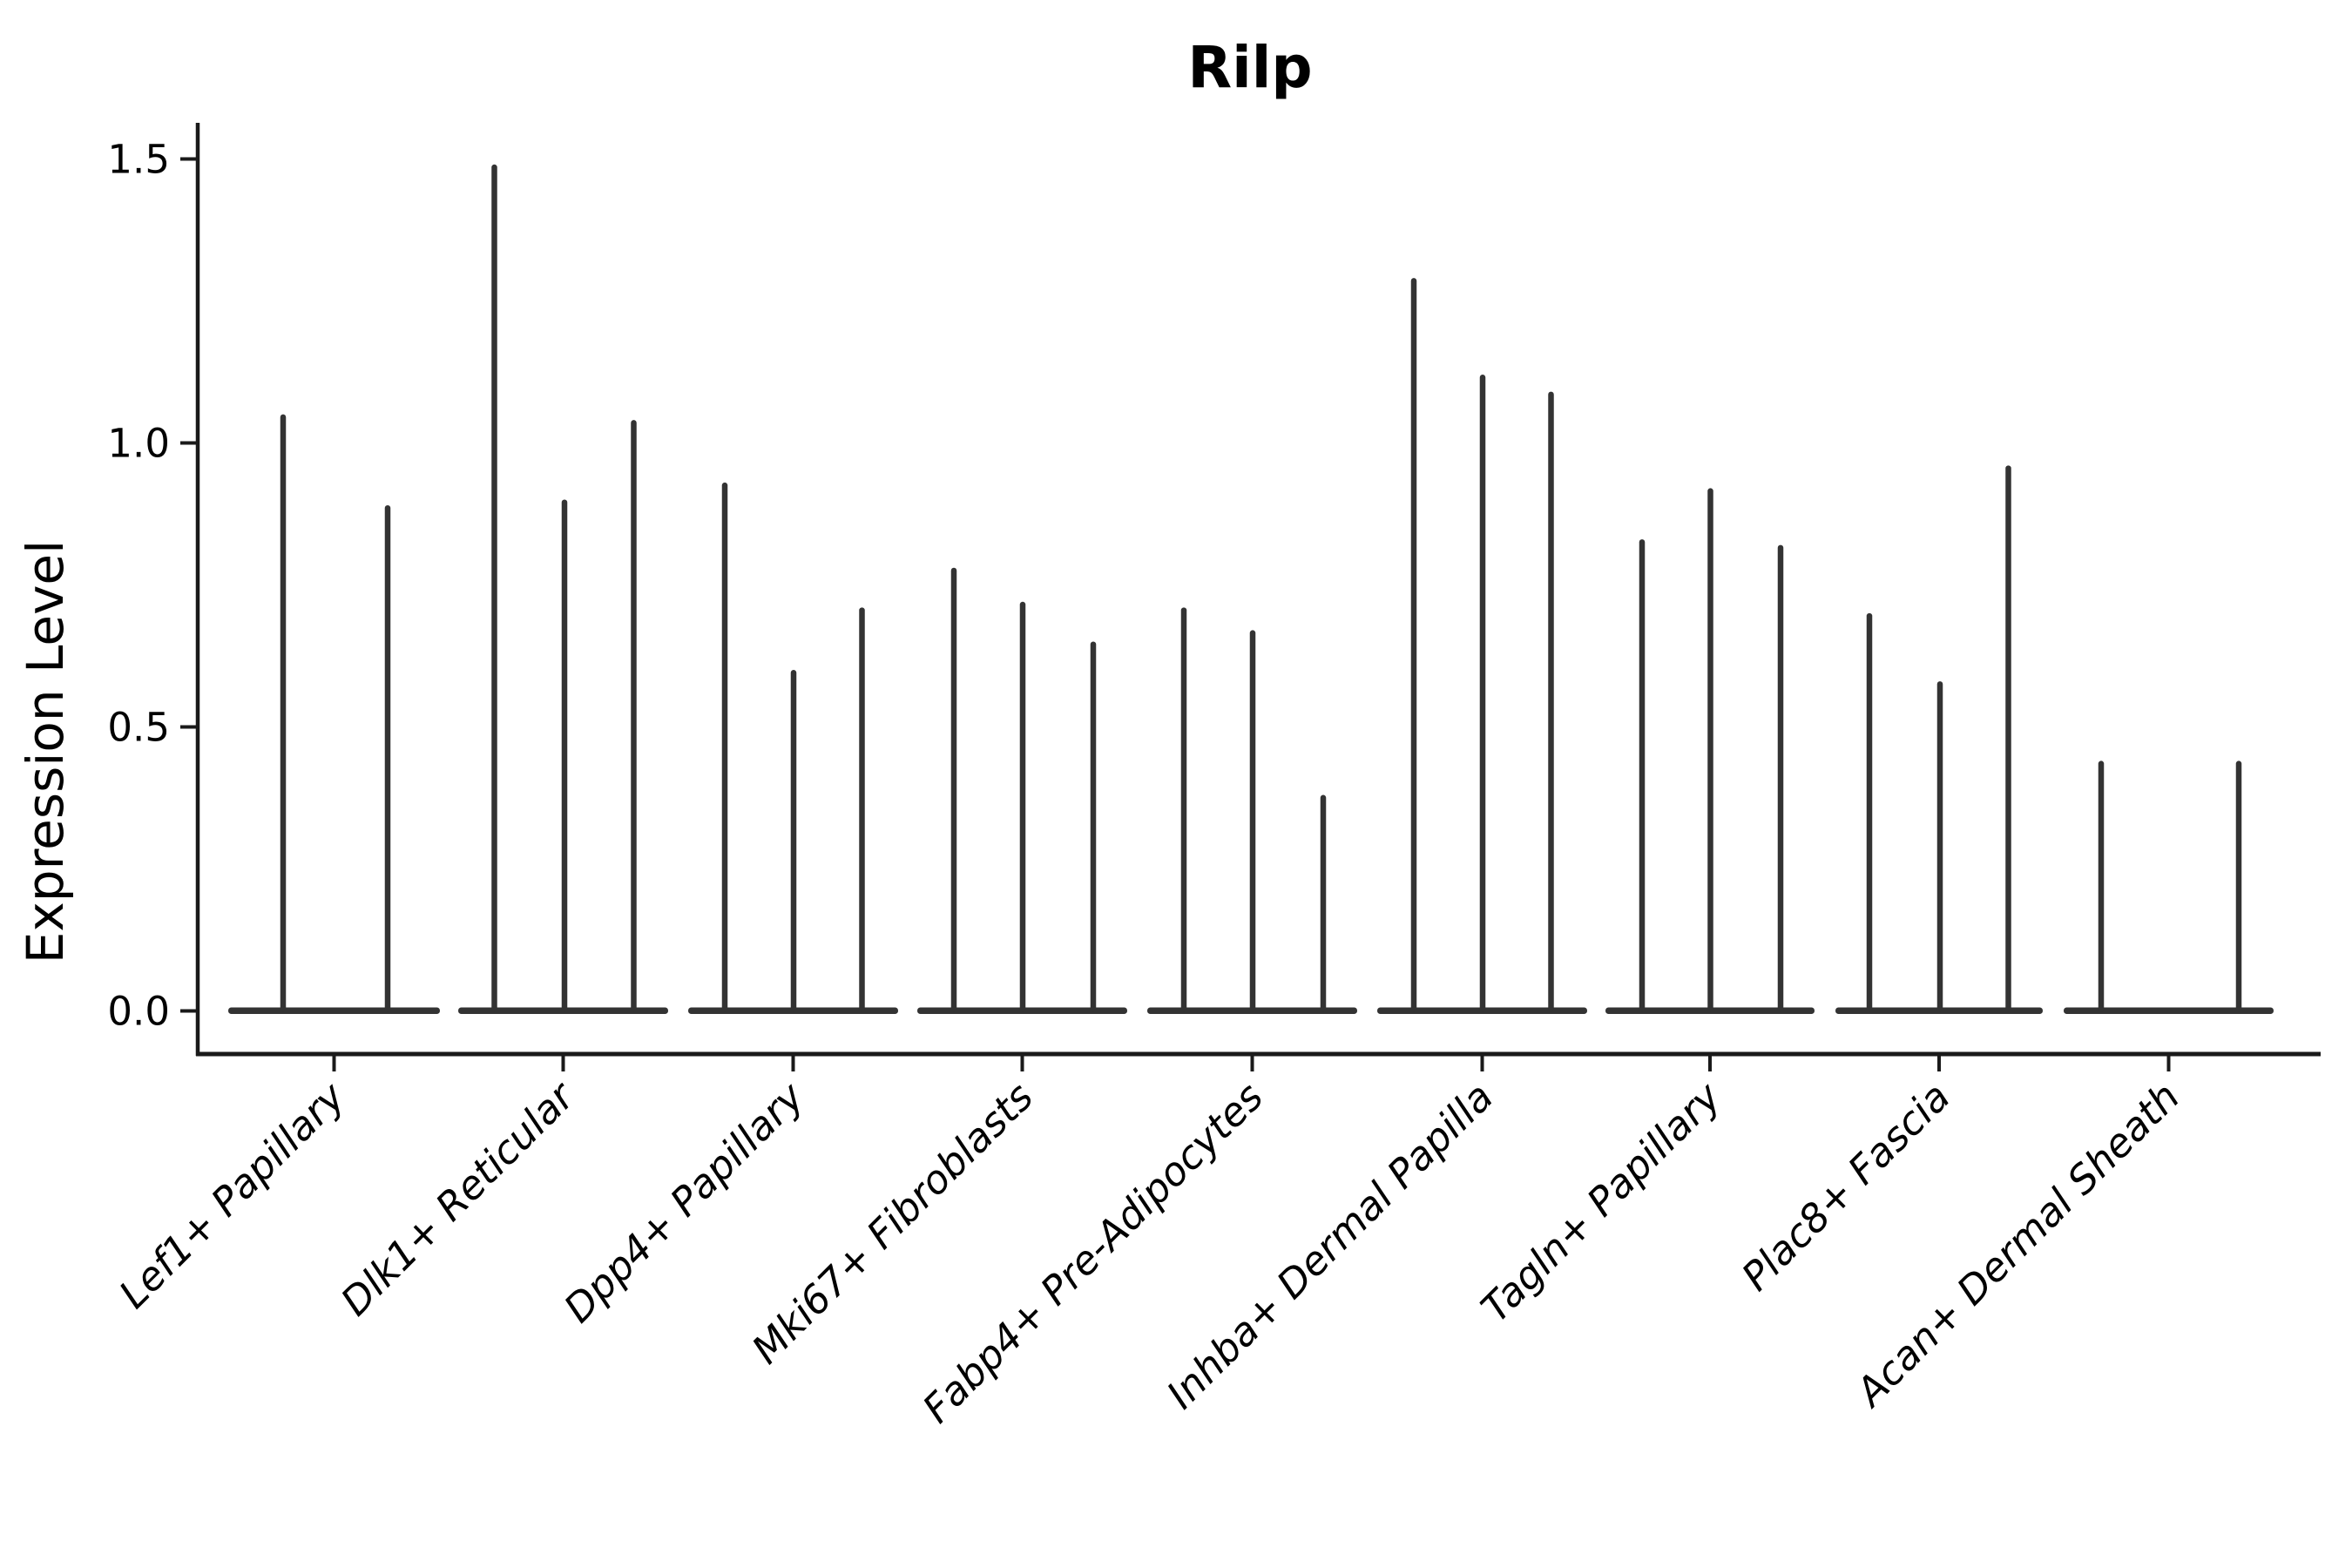  What do you see at coordinates (1601, 1201) in the screenshot?
I see `x-tick-label: Tagln+ Papillary` at bounding box center [1601, 1201].